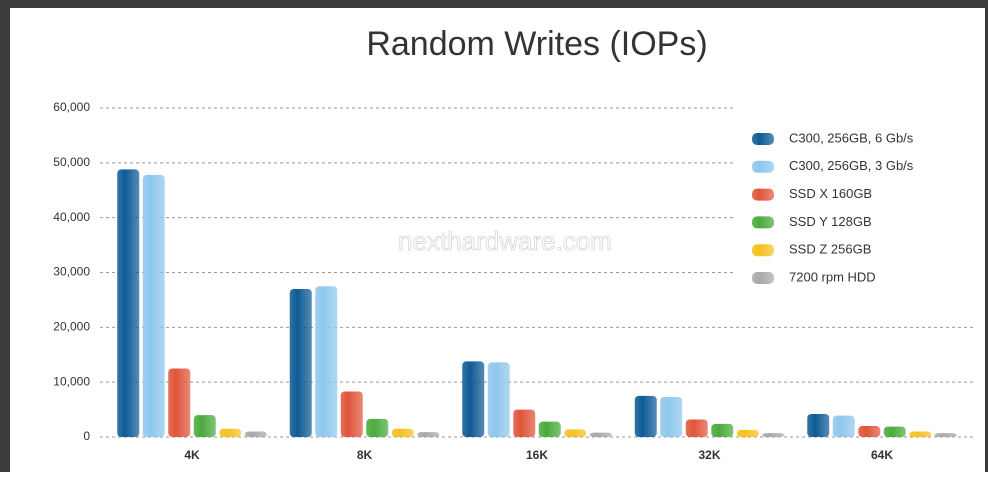 This screenshot has width=988, height=477. What do you see at coordinates (830, 221) in the screenshot?
I see `legend-label: SSD Y 128GB` at bounding box center [830, 221].